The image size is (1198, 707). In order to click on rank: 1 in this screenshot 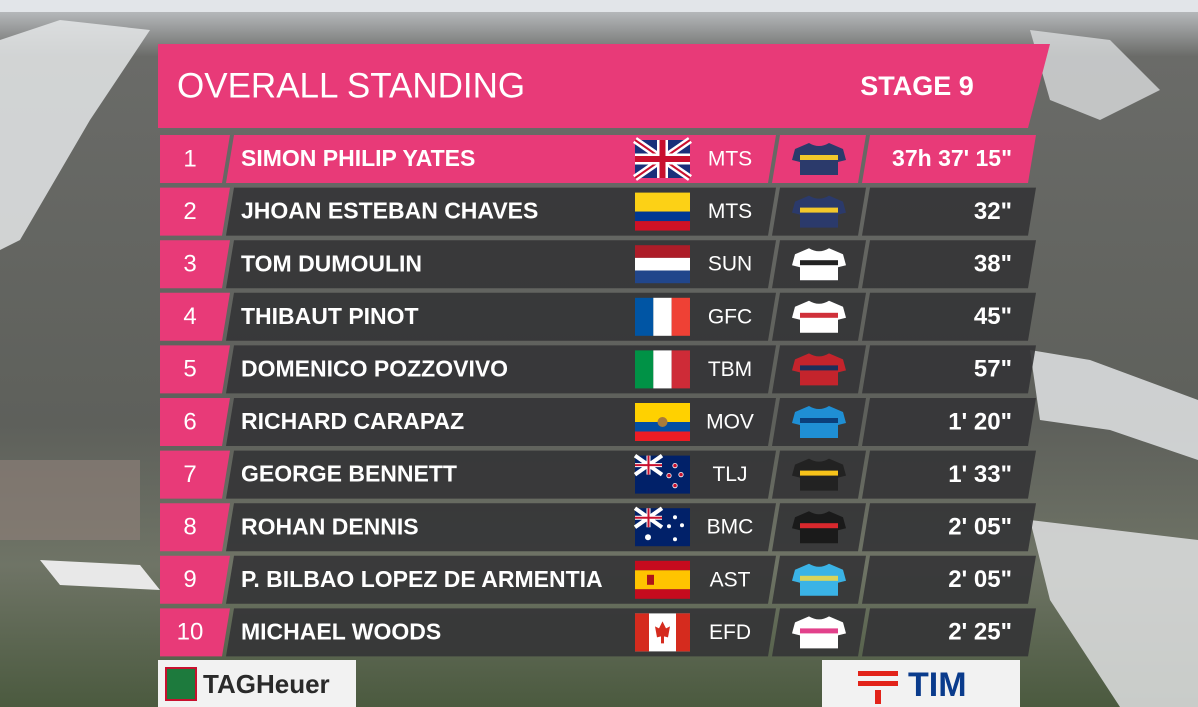, I will do `click(189, 158)`.